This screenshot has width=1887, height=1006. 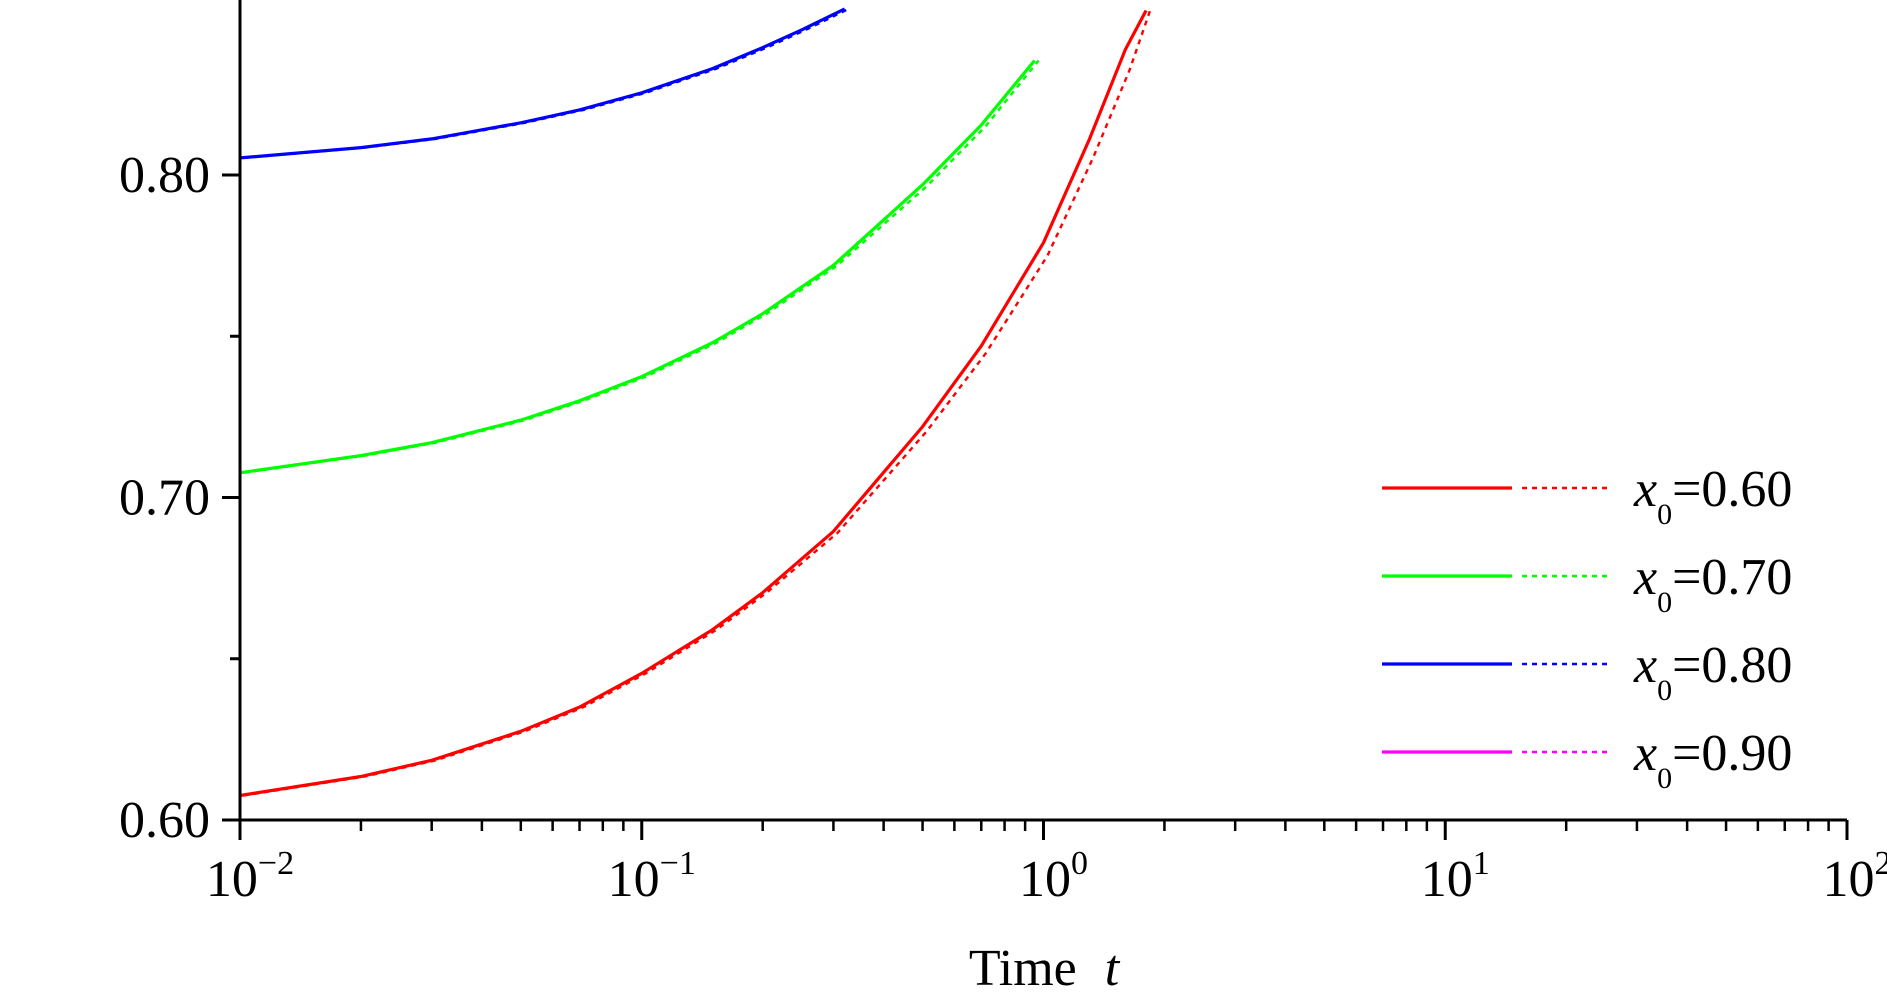 I want to click on x-tick-label-1: 10⁻¹, so click(x=652, y=876).